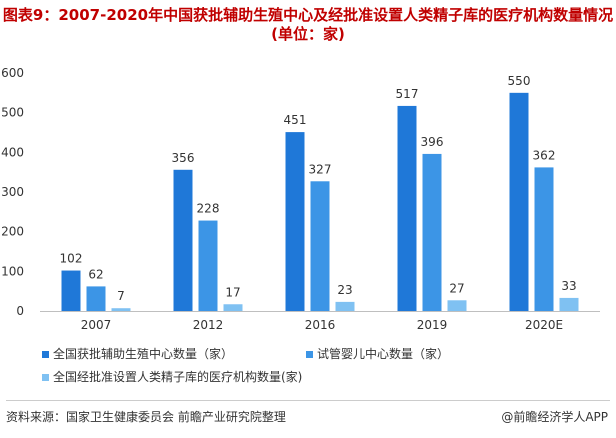  I want to click on data-label: 27, so click(456, 288).